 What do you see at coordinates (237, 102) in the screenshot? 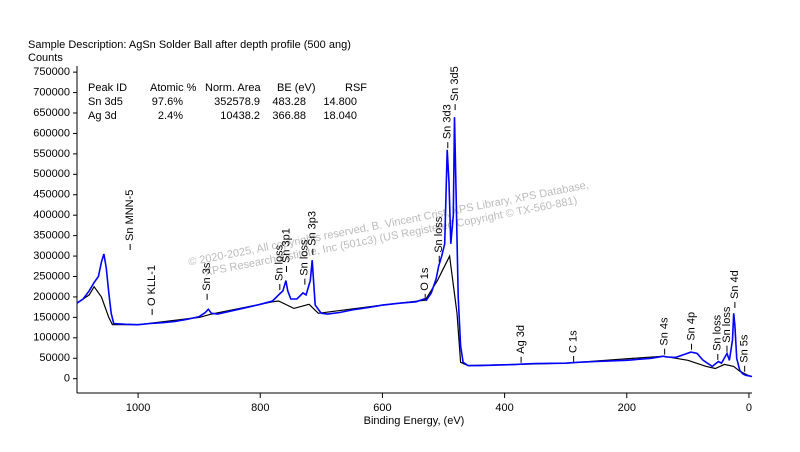
I see `table-cell: 352578.9` at bounding box center [237, 102].